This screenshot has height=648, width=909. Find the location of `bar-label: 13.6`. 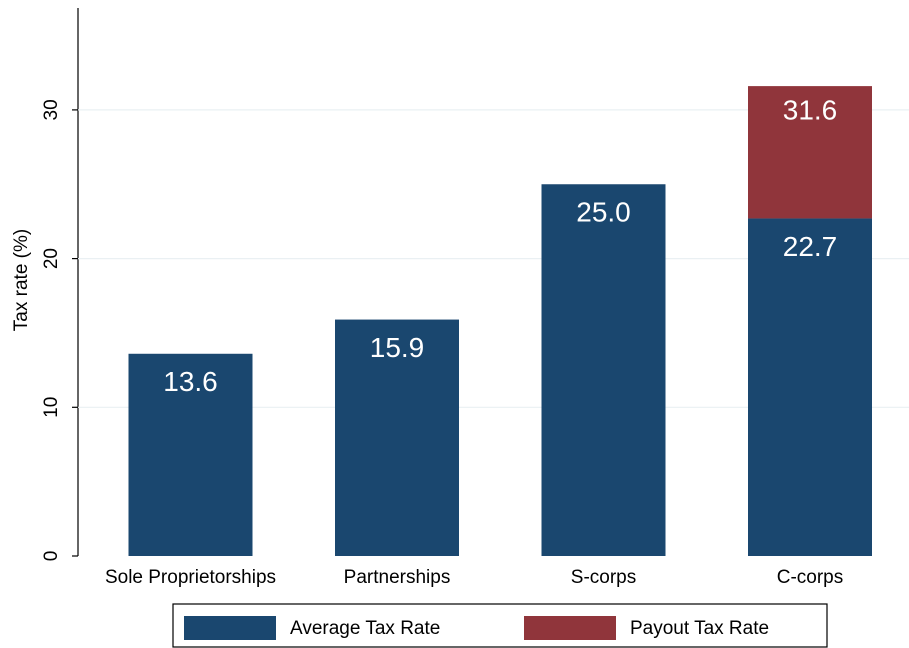

bar-label: 13.6 is located at coordinates (190, 381).